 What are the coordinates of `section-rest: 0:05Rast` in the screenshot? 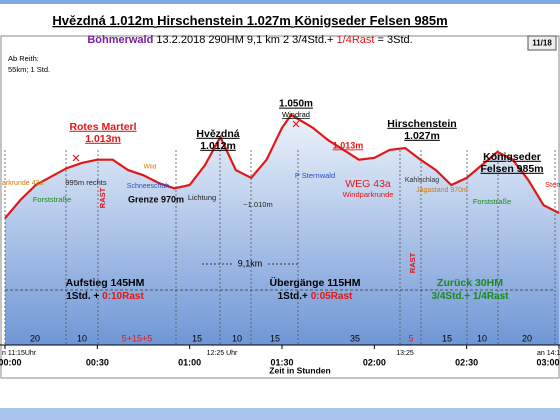 It's located at (332, 296).